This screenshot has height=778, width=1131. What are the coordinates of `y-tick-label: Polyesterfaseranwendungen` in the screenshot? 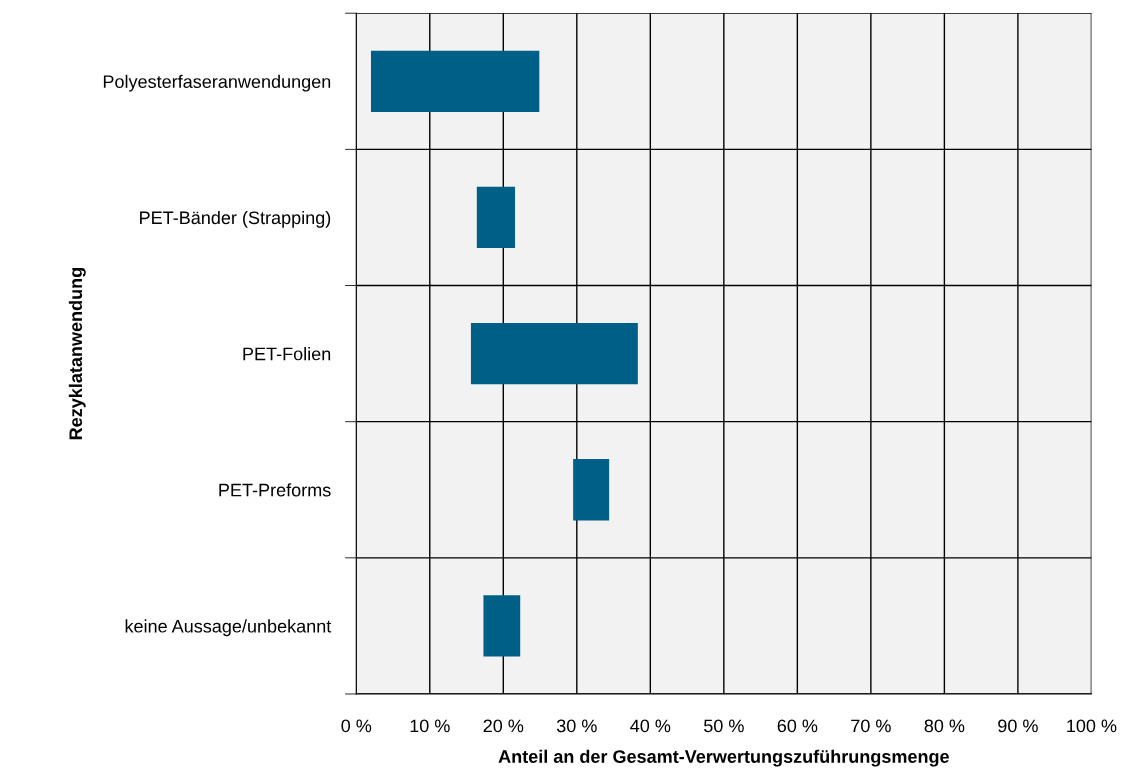 It's located at (217, 83).